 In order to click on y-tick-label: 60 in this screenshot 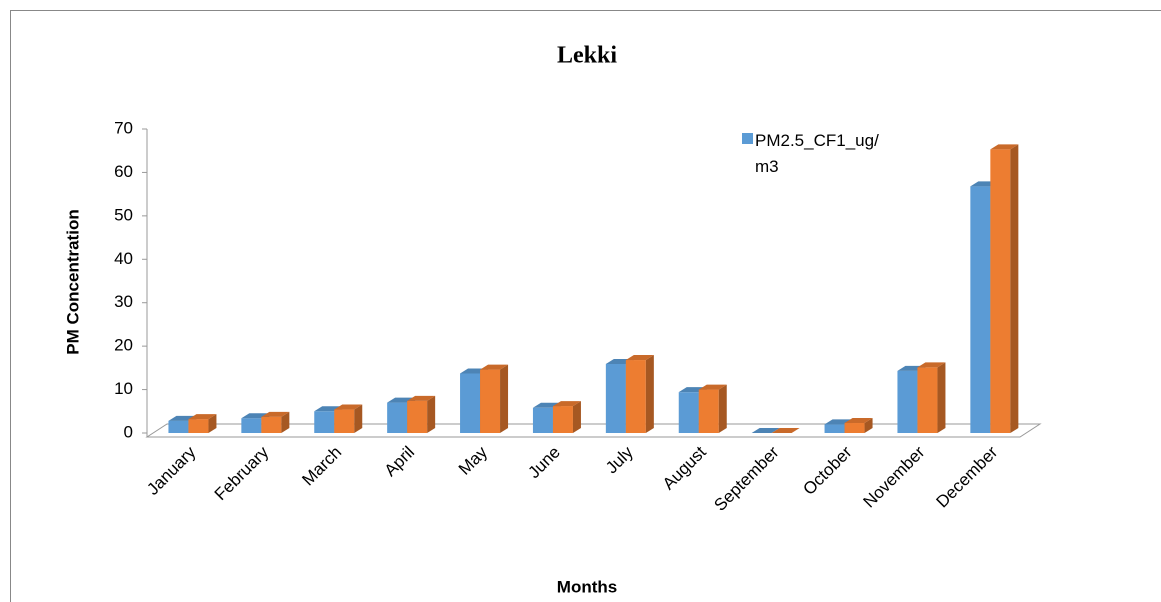, I will do `click(123, 171)`.